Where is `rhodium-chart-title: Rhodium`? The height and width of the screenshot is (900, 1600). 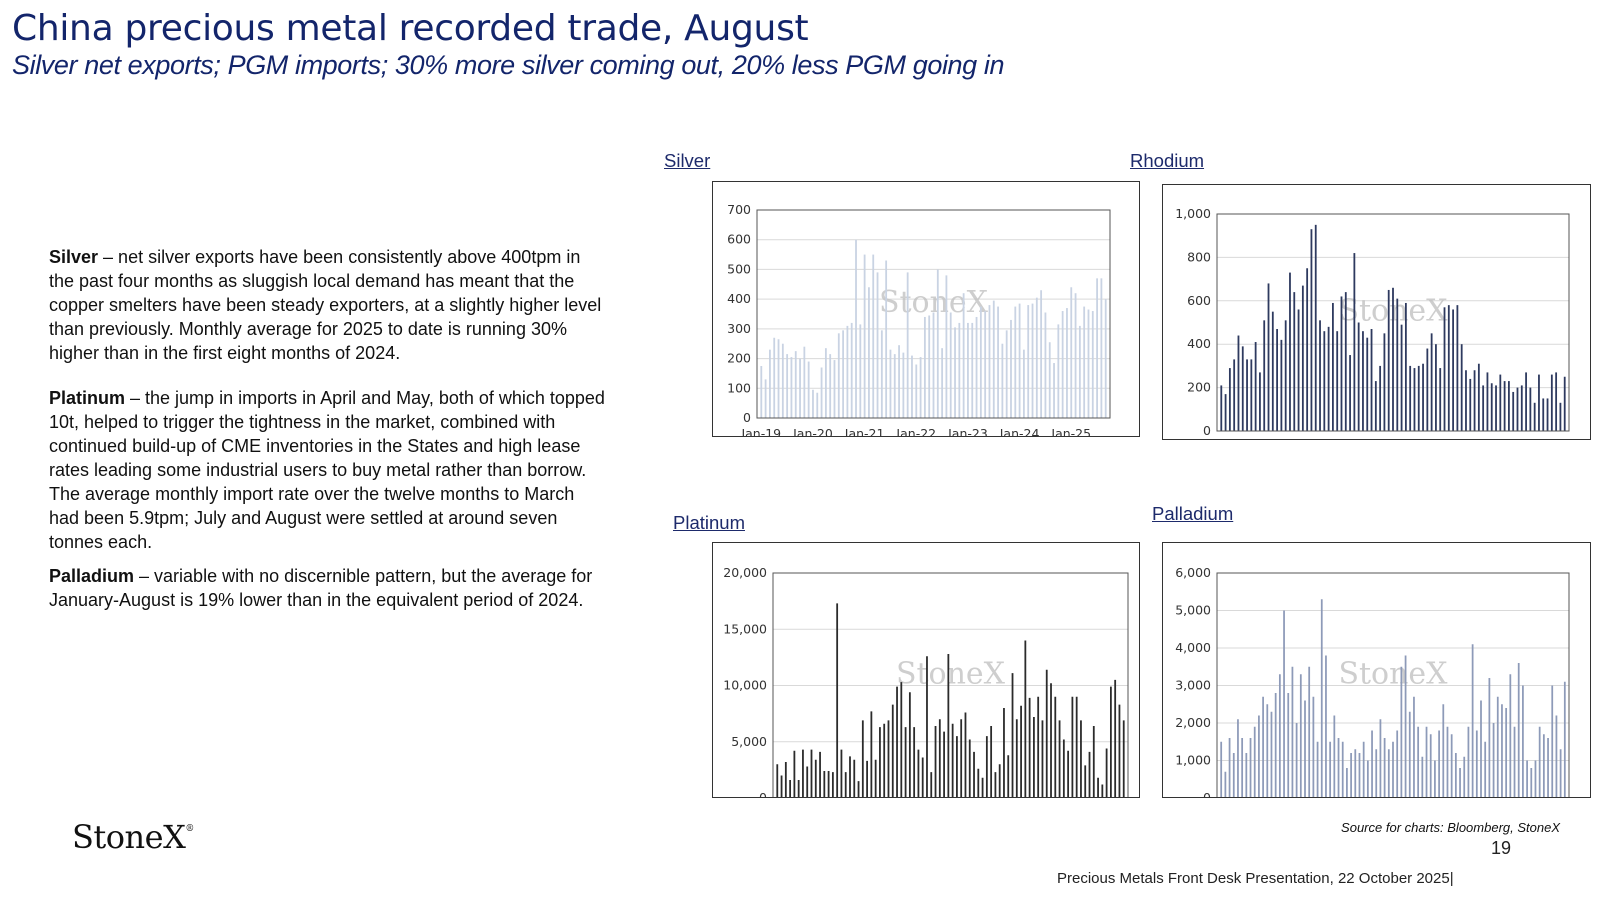
rhodium-chart-title: Rhodium is located at coordinates (1167, 160).